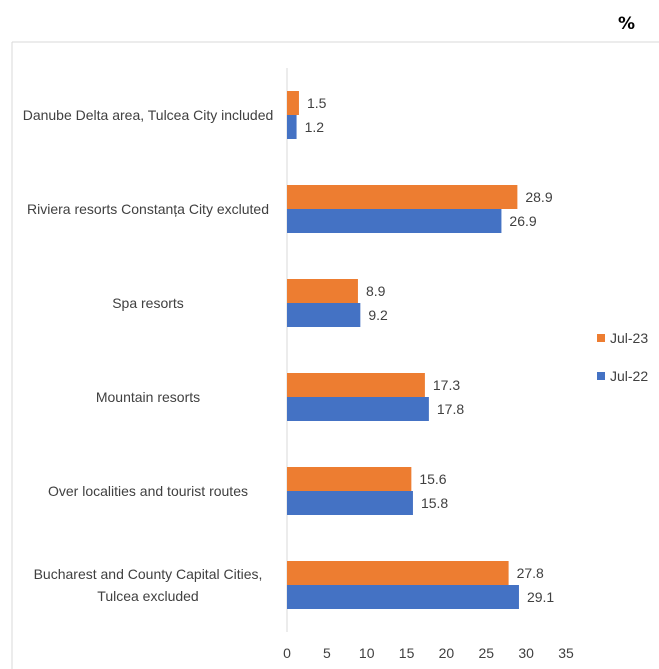 Image resolution: width=659 pixels, height=669 pixels. What do you see at coordinates (522, 221) in the screenshot?
I see `data-label-jul-22-2: 26.9` at bounding box center [522, 221].